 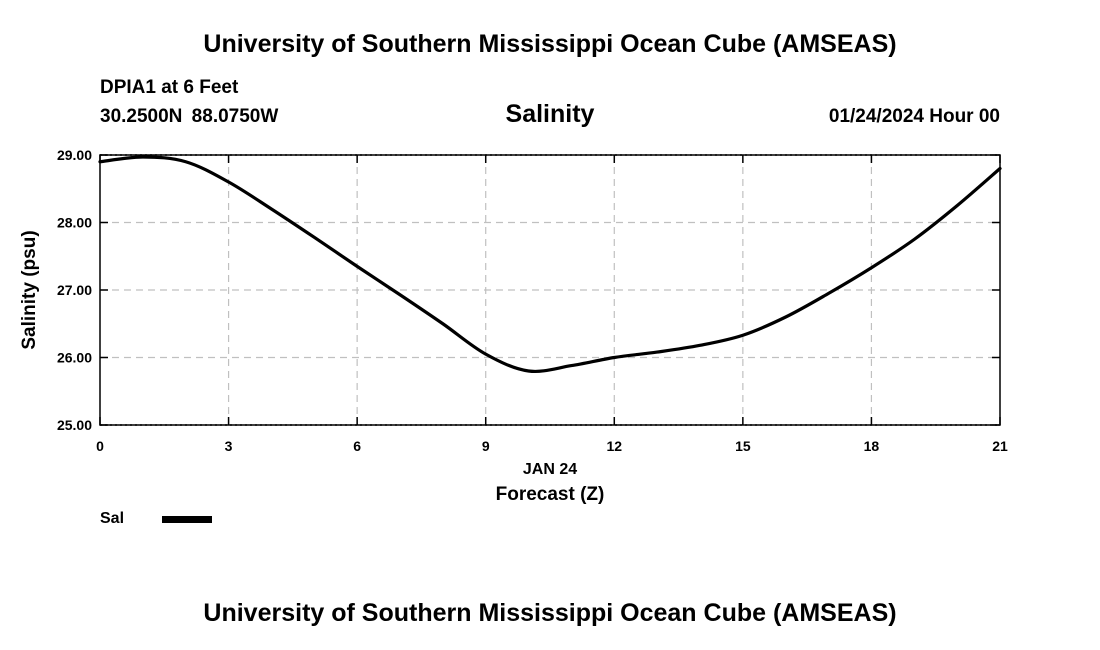 I want to click on y-tick-label: 25.00, so click(x=74, y=425).